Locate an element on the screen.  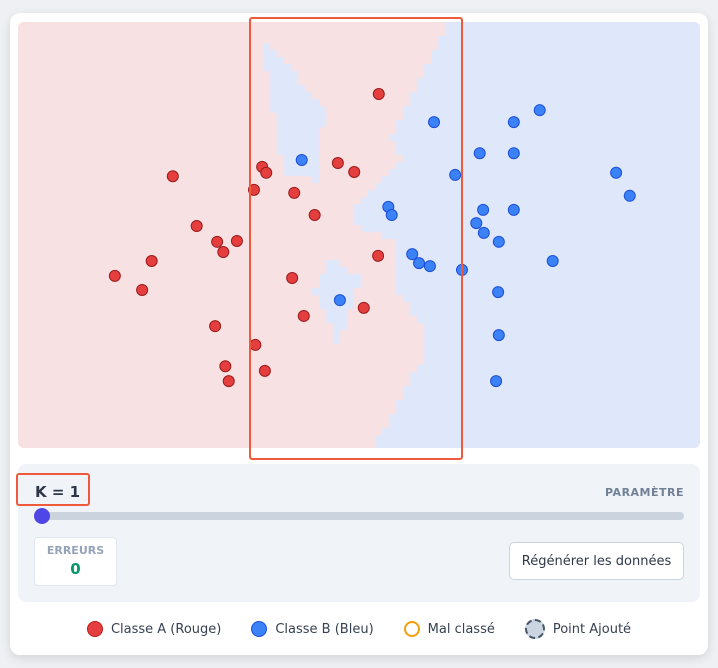
highlight-box-k is located at coordinates (53, 489).